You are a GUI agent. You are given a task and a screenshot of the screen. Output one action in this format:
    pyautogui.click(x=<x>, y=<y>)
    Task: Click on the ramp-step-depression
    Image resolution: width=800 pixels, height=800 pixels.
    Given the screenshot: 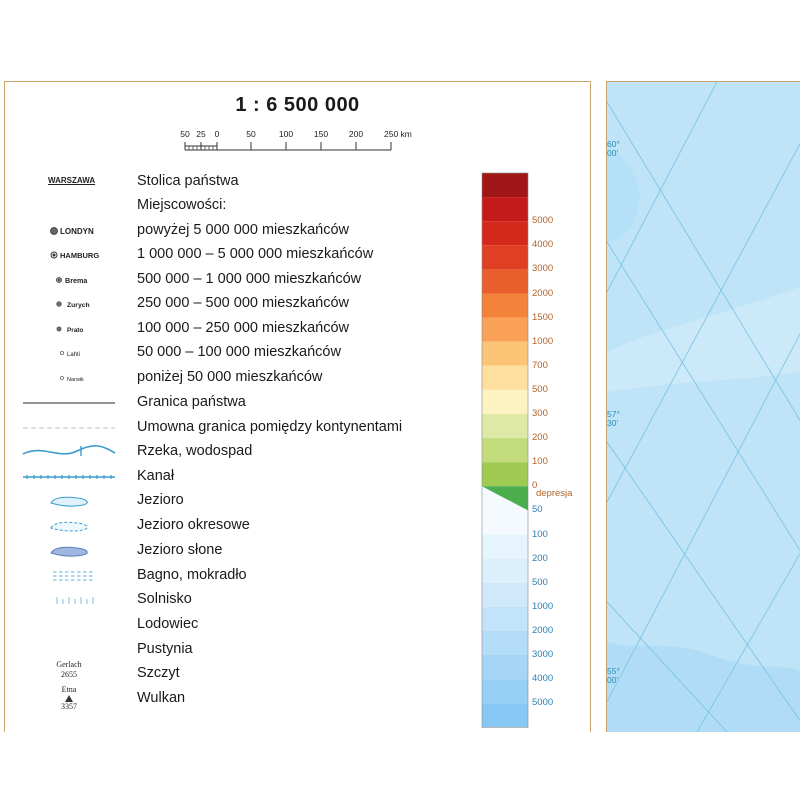 What is the action you would take?
    pyautogui.click(x=505, y=498)
    